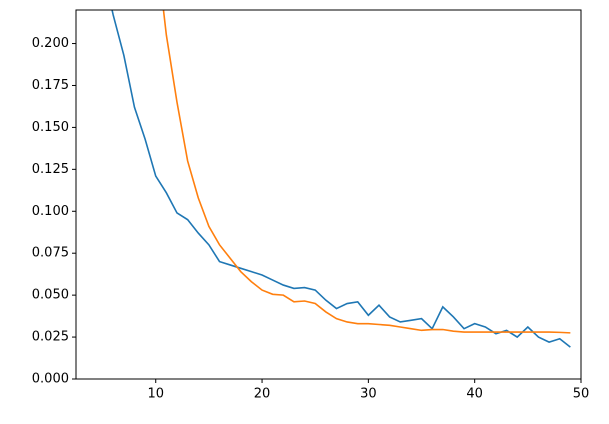 The height and width of the screenshot is (424, 609). What do you see at coordinates (581, 394) in the screenshot?
I see `x-tick-label: 50` at bounding box center [581, 394].